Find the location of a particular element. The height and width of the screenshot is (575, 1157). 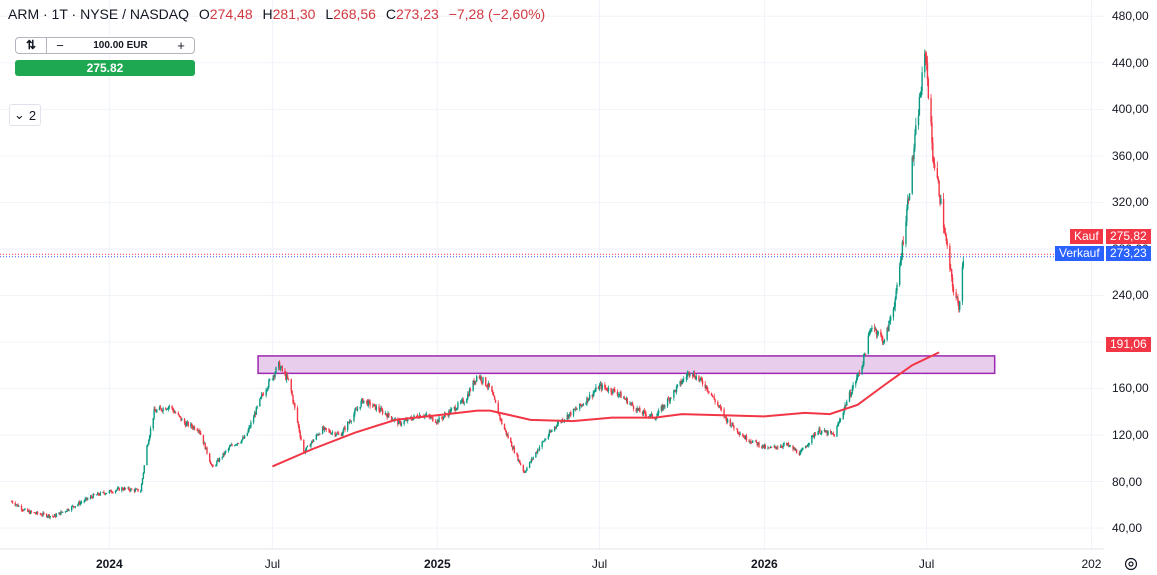

quantity-value: 100.00 EUR is located at coordinates (120, 45).